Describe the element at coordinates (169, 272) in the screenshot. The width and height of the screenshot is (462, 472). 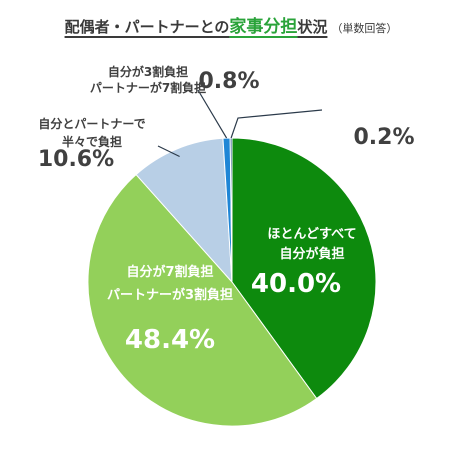
I see `slice-label-1-line-0: 自分が7割負担` at that location.